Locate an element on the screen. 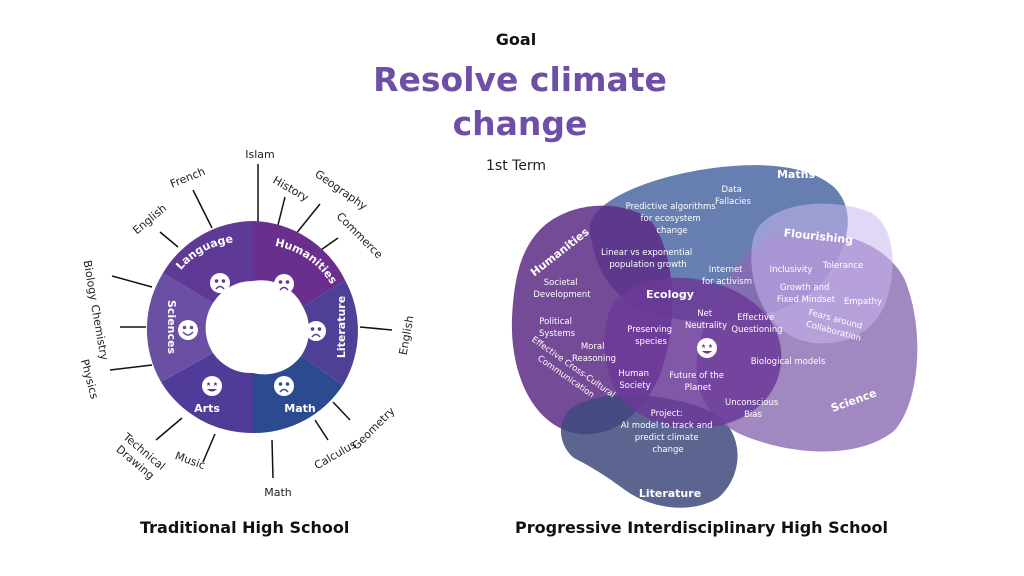 The width and height of the screenshot is (1024, 576). subject-biology: Biology is located at coordinates (91, 280).